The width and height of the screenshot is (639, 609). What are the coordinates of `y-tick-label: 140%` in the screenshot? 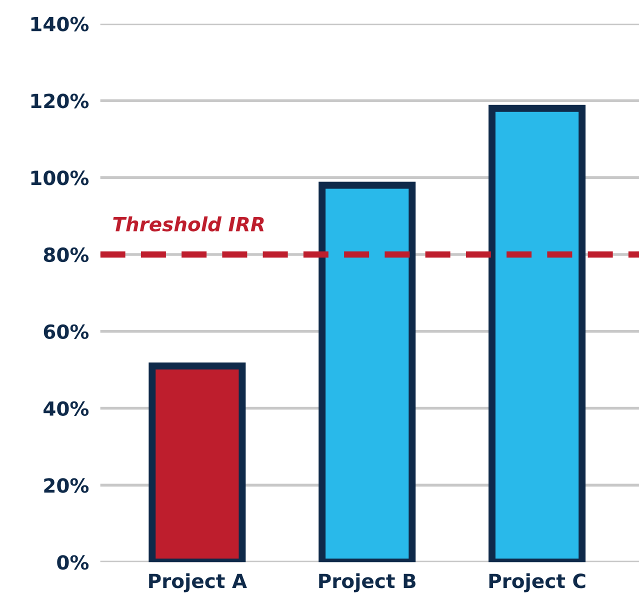 It's located at (60, 24).